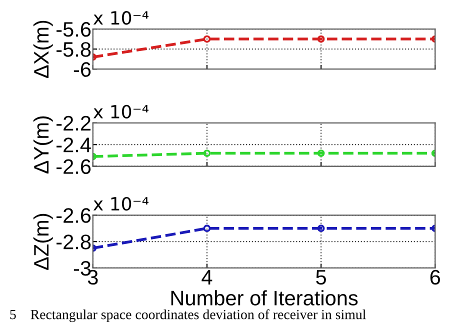 The width and height of the screenshot is (474, 326). Describe the element at coordinates (73, 49) in the screenshot. I see `y-tick-label: -5.8` at that location.